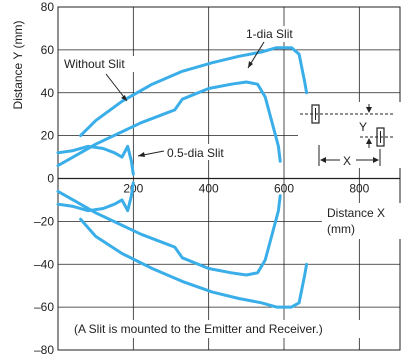 This screenshot has height=360, width=409. I want to click on y-axis-label: Distance Y (mm), so click(18, 65).